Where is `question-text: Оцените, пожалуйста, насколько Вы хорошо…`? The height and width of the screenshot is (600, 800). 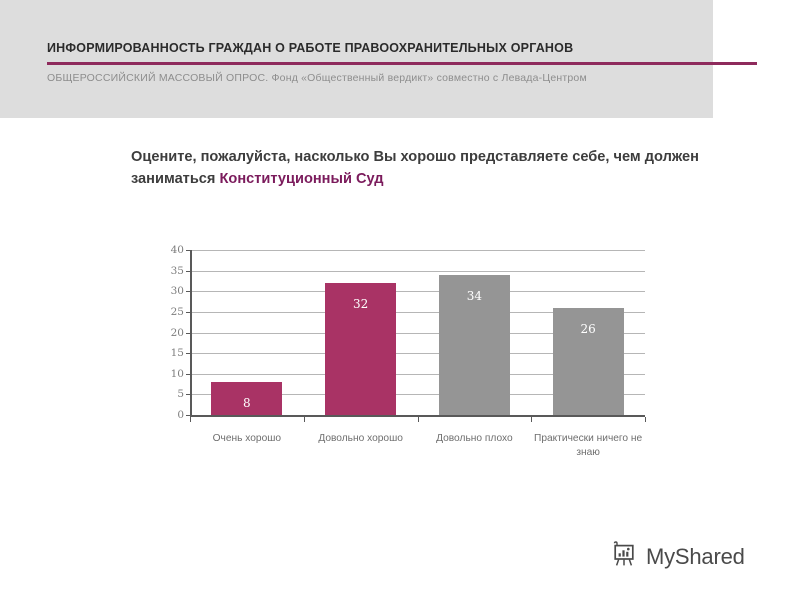
question-text: Оцените, пожалуйста, насколько Вы хорошо… is located at coordinates (415, 168).